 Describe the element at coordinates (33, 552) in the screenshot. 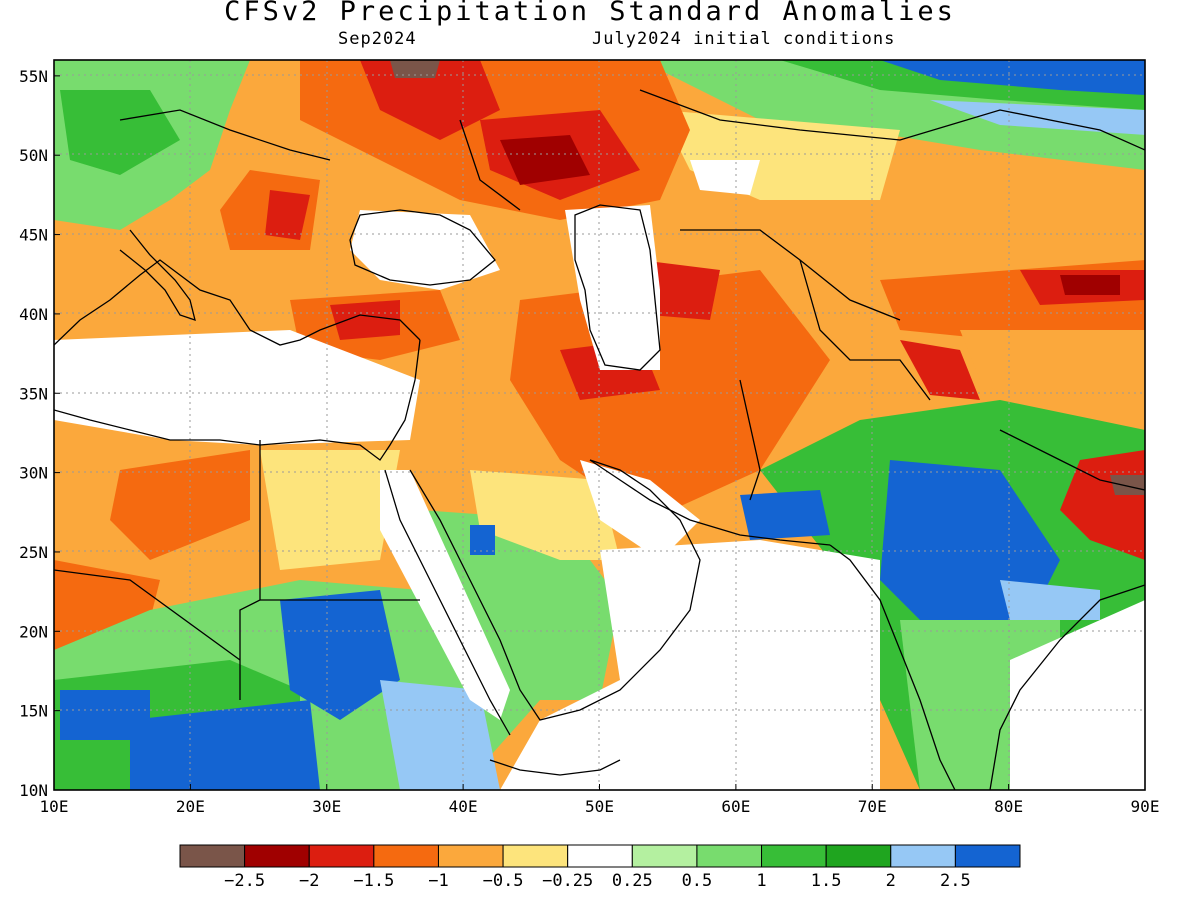

I see `lat-label-25N: 25N` at that location.